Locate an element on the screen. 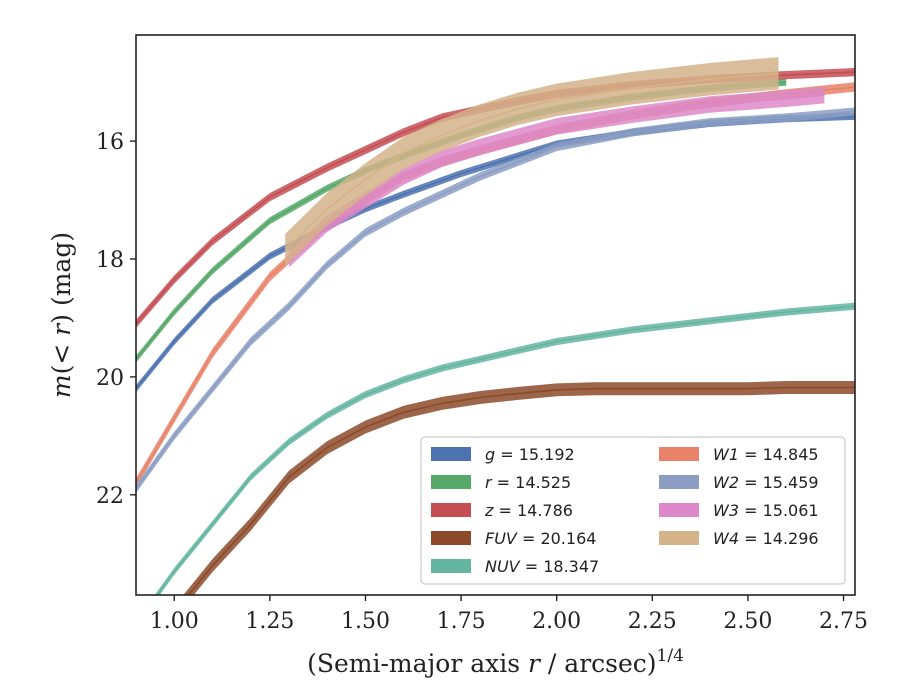 The image size is (900, 700). x-tick-label: 2.75 is located at coordinates (843, 621).